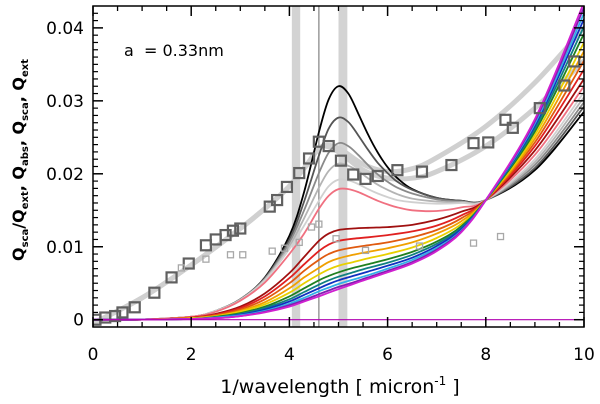 This screenshot has height=404, width=600. I want to click on y-label-sub-3: sca, so click(25, 111).